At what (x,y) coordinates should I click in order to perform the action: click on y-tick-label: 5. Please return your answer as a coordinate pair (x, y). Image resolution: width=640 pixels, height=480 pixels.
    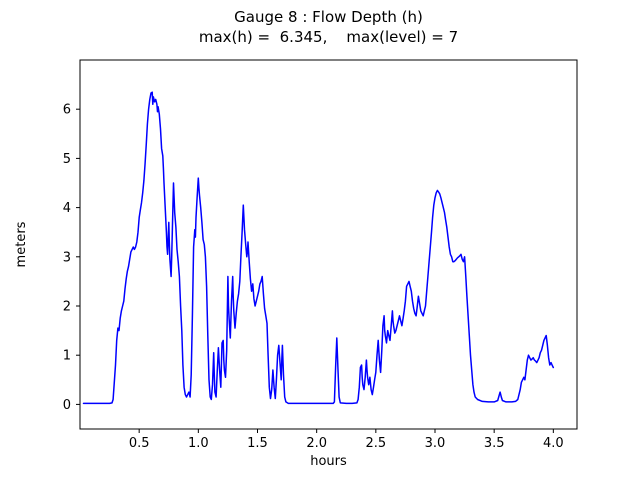
    Looking at the image, I should click on (67, 159).